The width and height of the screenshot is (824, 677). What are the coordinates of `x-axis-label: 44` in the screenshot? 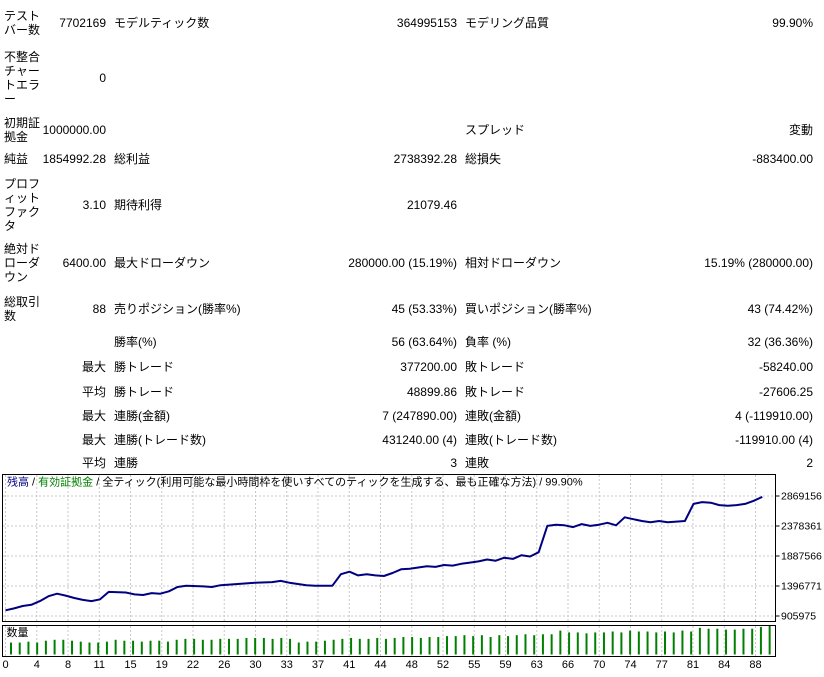 It's located at (380, 665).